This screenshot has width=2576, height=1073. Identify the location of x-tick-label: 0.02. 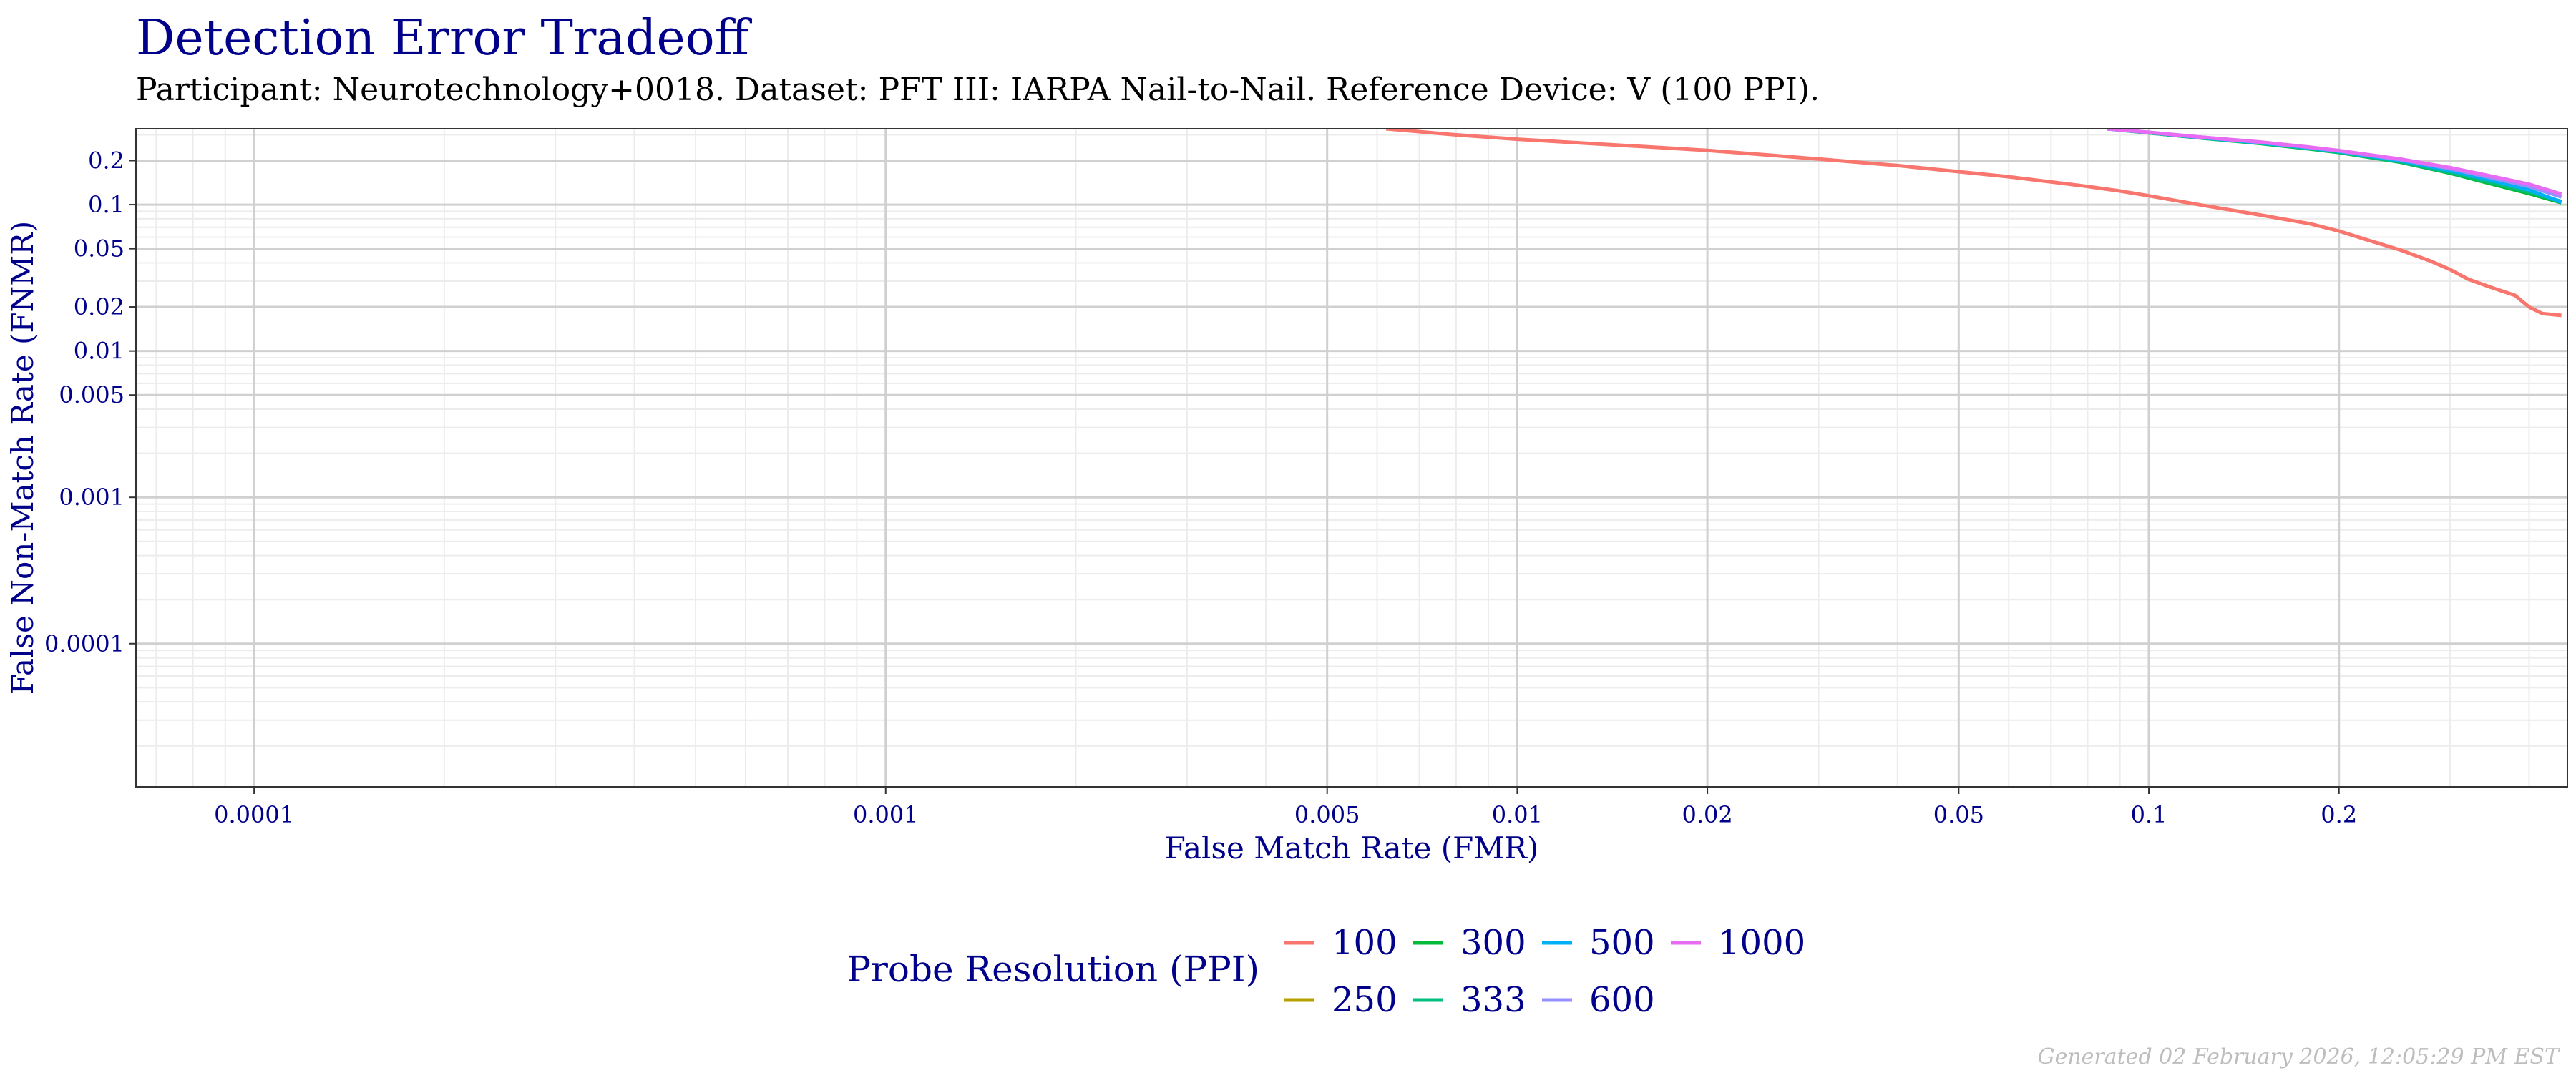
(1707, 814).